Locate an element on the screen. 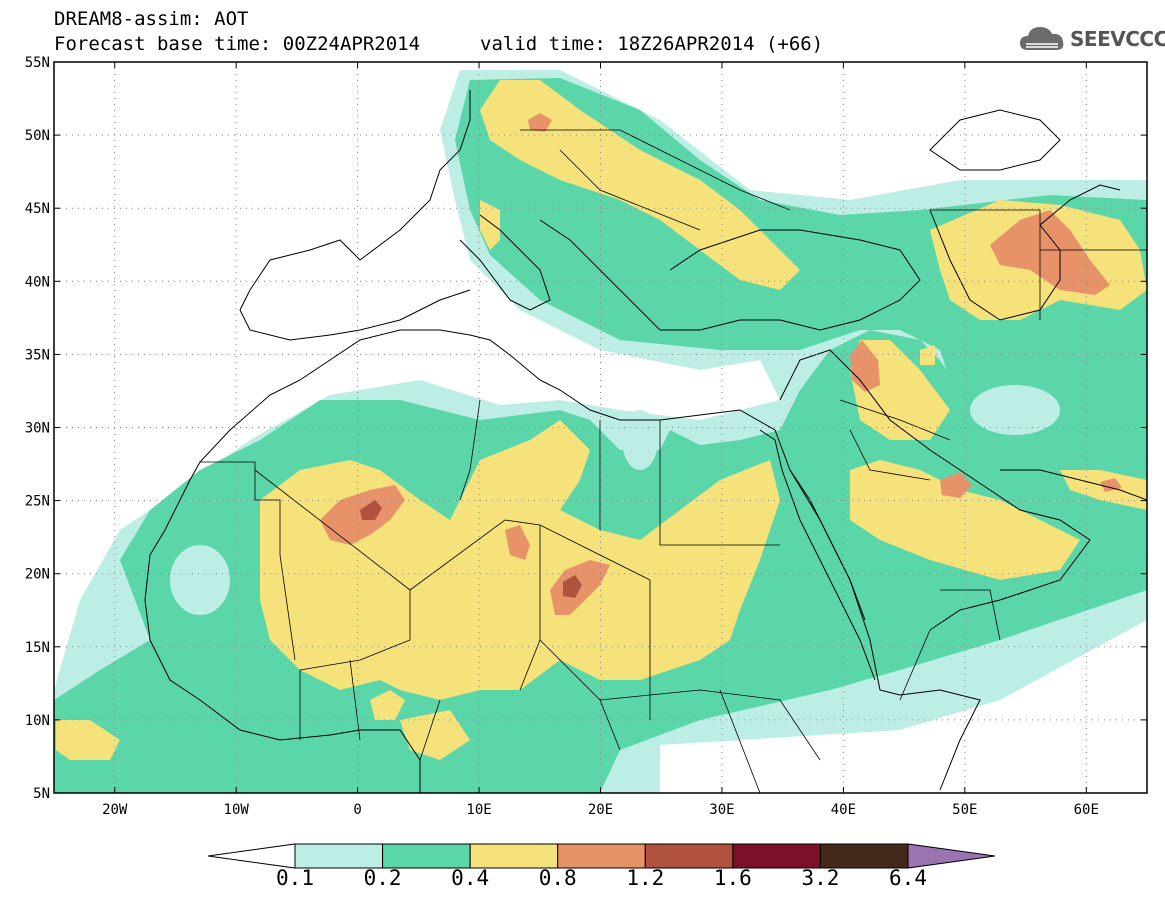  seevccc-logo: SEEVCCC is located at coordinates (1091, 39).